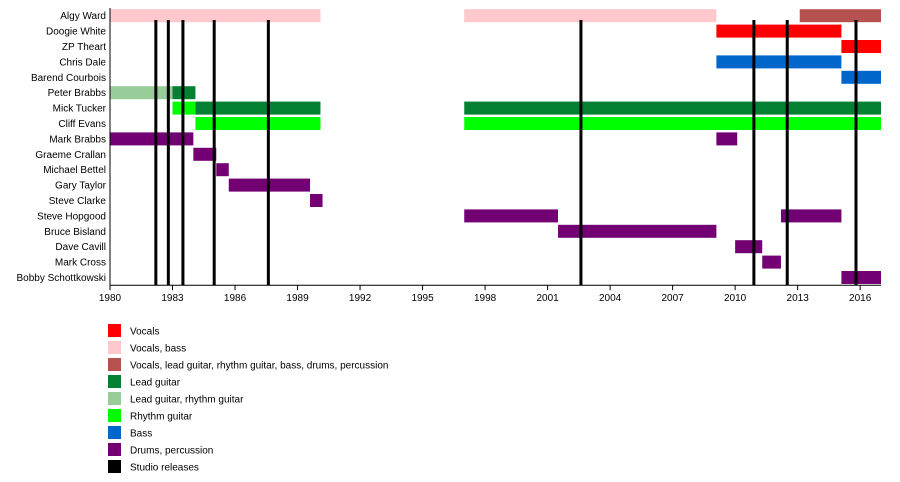 This screenshot has height=482, width=900. Describe the element at coordinates (672, 298) in the screenshot. I see `x-tick-label: 2007` at that location.